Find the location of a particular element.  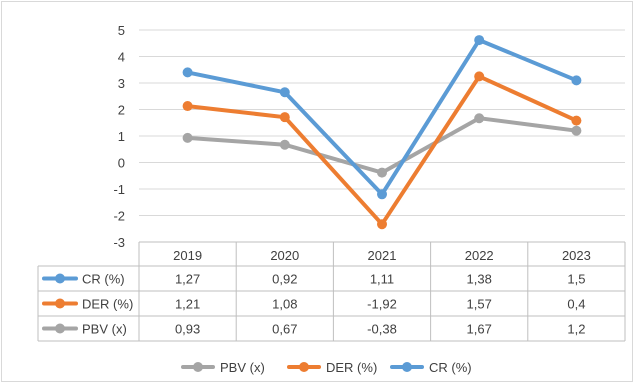

table-cell-value: -1,92 is located at coordinates (382, 304).